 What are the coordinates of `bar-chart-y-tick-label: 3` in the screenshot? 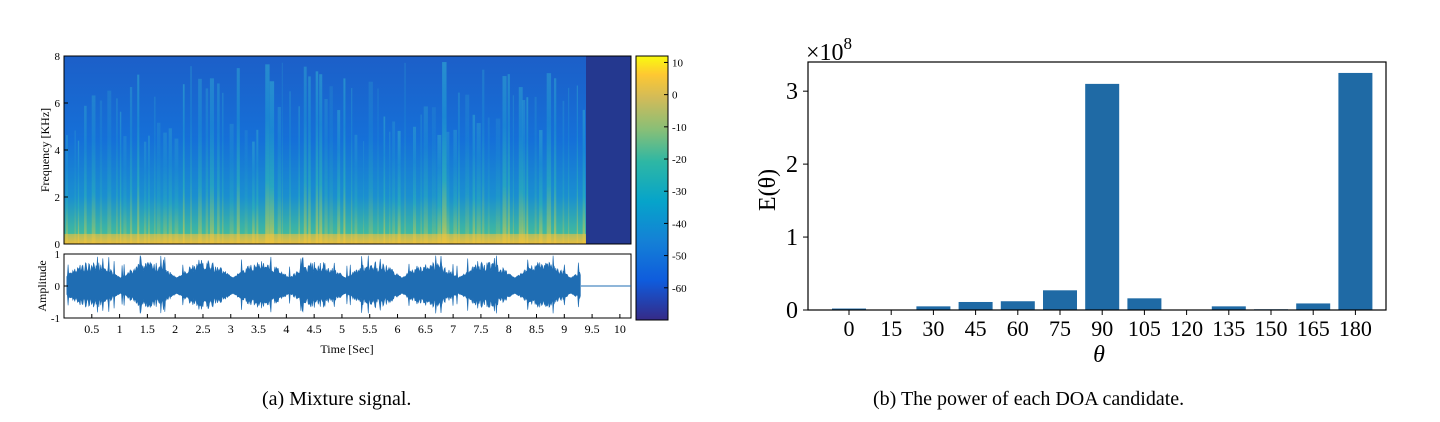 It's located at (792, 92).